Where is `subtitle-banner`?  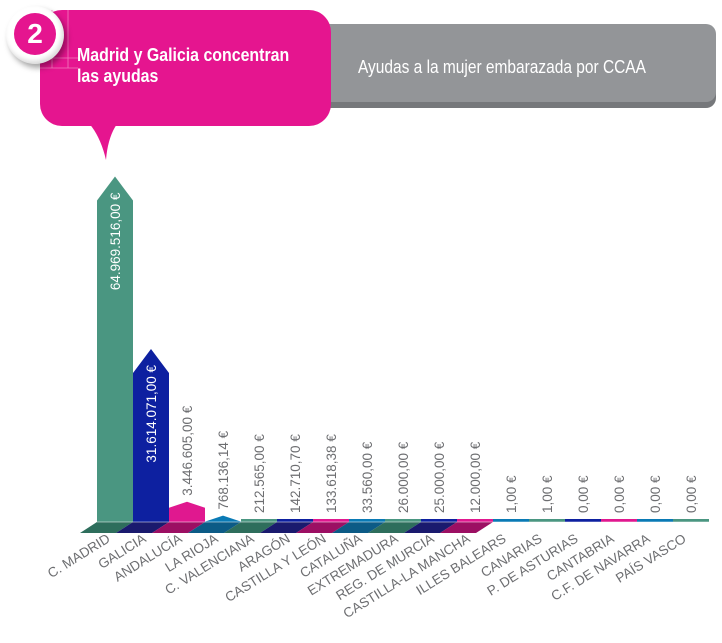 subtitle-banner is located at coordinates (508, 63).